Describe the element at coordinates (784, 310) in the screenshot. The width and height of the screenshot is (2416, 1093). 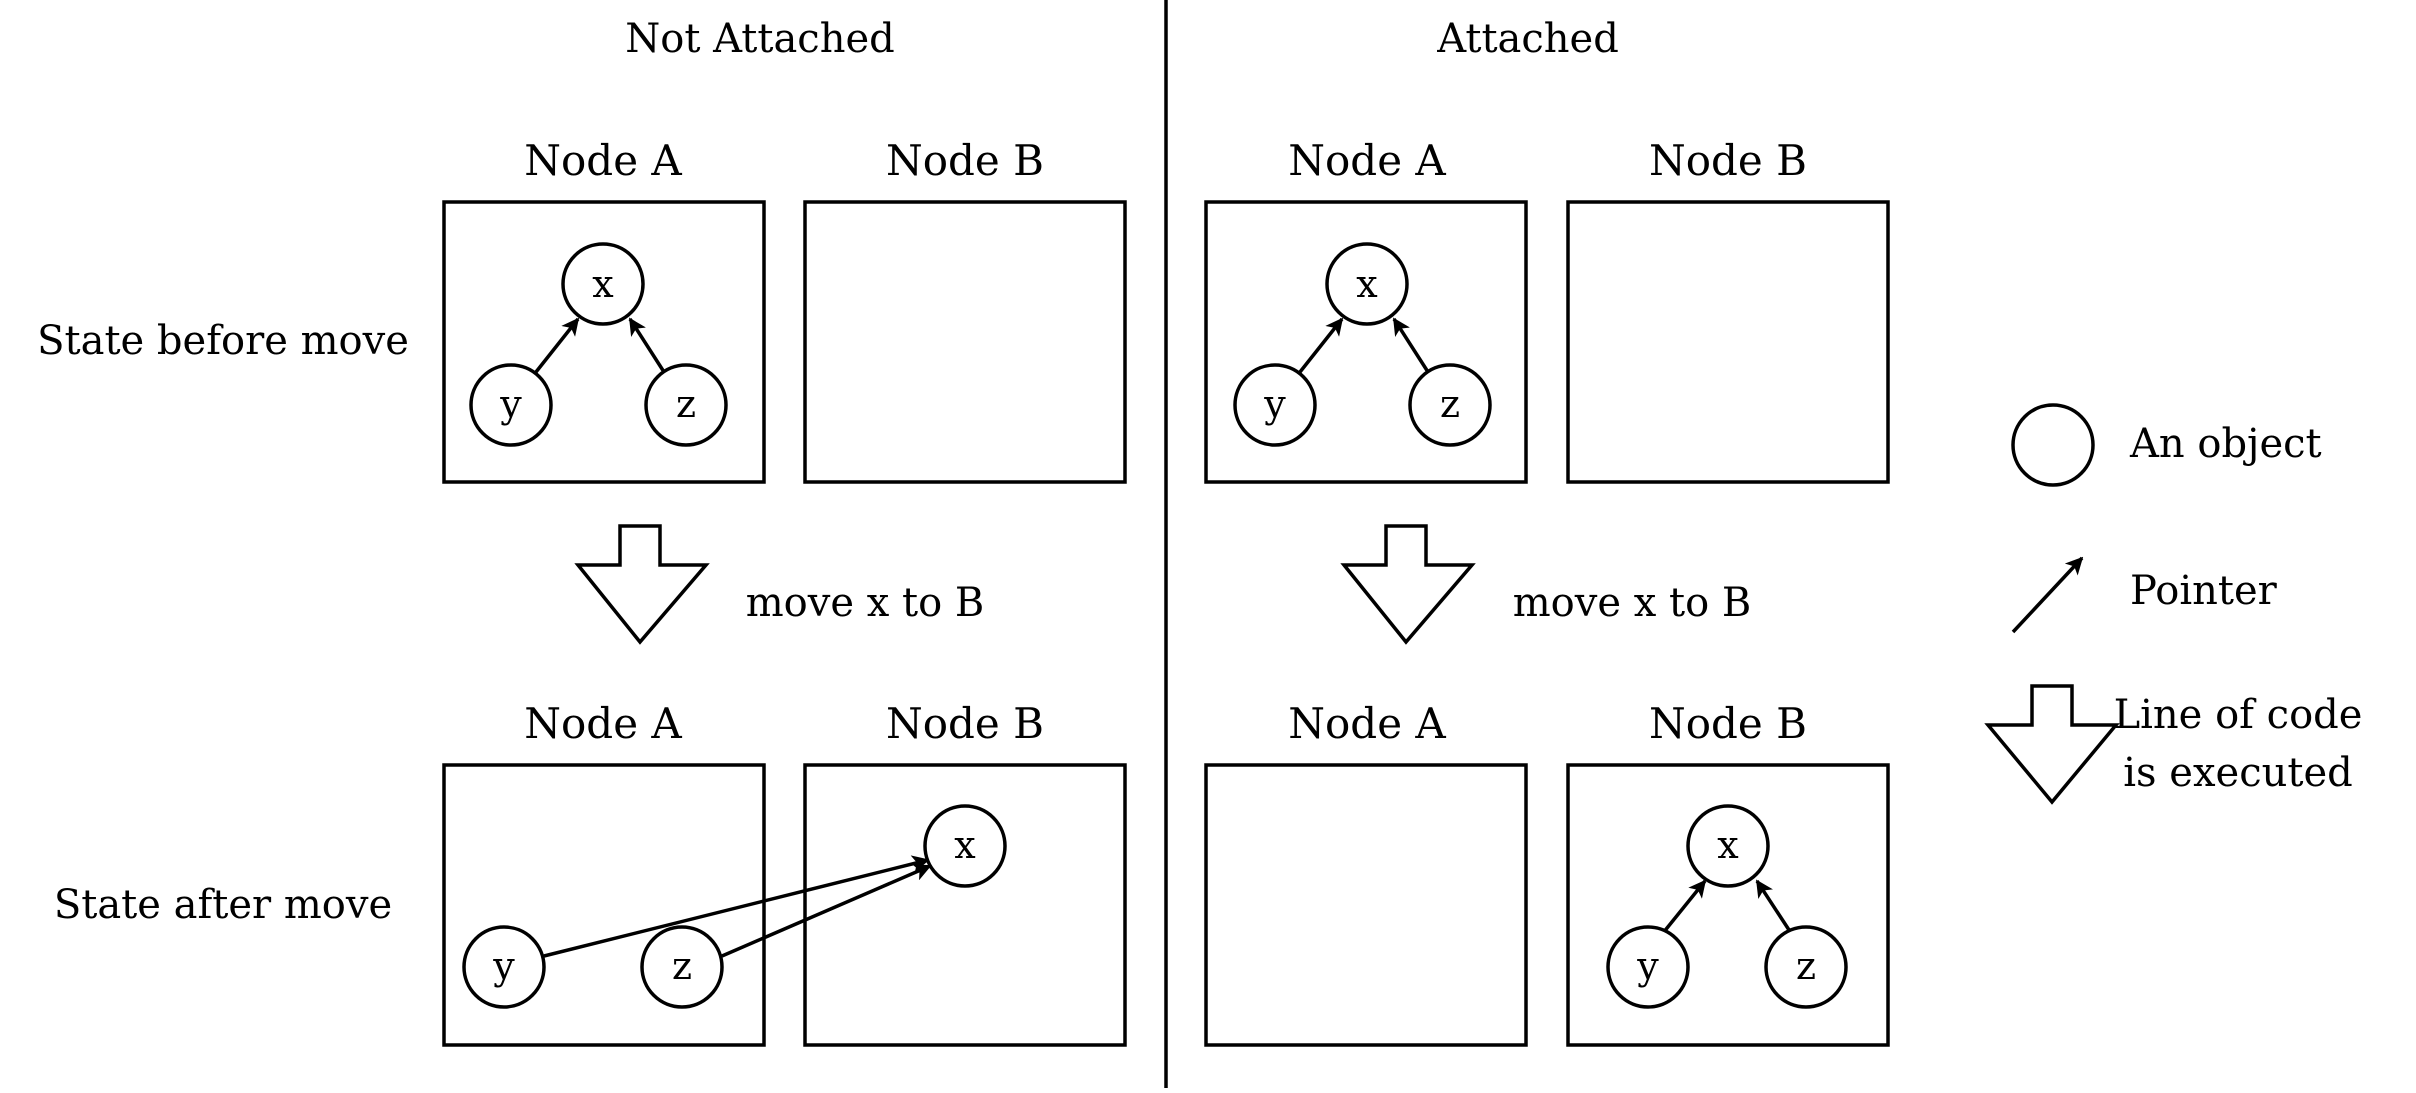
I see `not-attached-before: Node A Node B x y z` at that location.